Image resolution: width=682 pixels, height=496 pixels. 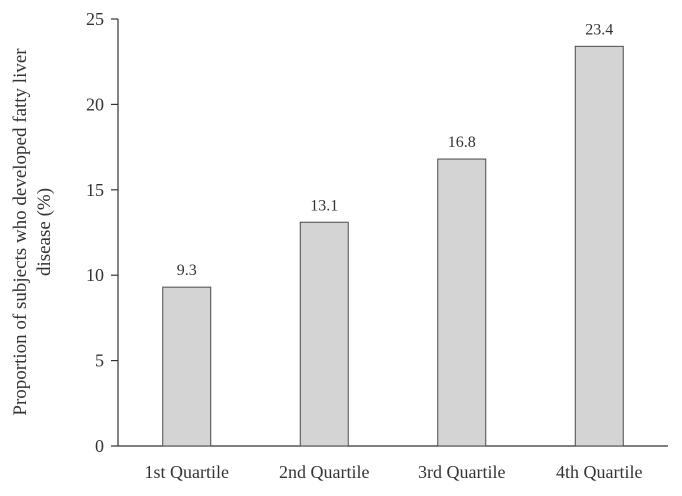 I want to click on y-tick-label: 15, so click(x=95, y=190).